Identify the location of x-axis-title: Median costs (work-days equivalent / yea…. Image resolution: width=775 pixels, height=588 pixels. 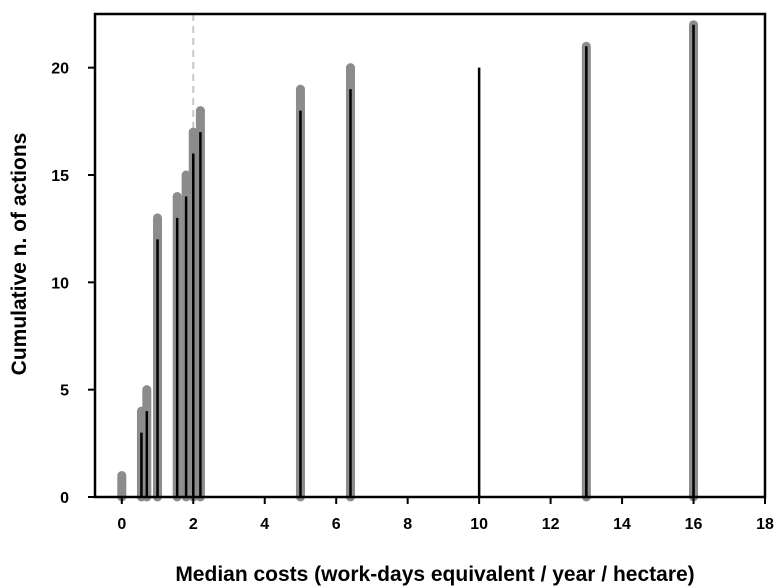
(434, 574).